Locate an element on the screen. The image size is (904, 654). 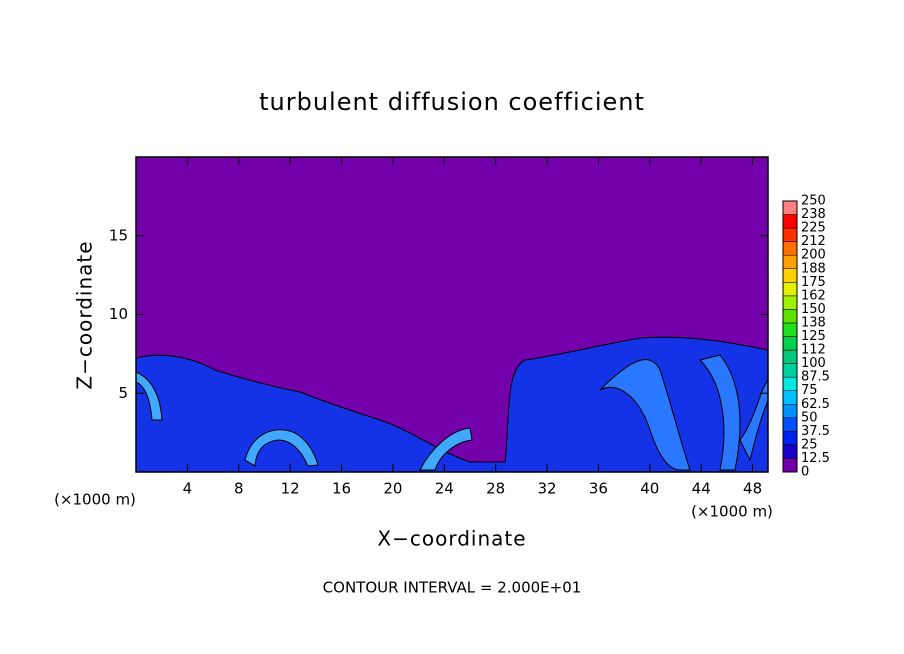
colorbar-label: 12.5 is located at coordinates (815, 458).